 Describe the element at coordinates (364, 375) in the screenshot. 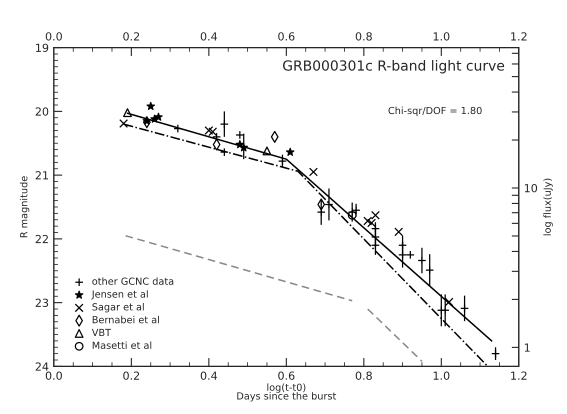

I see `x-tick-label: 0.8` at that location.